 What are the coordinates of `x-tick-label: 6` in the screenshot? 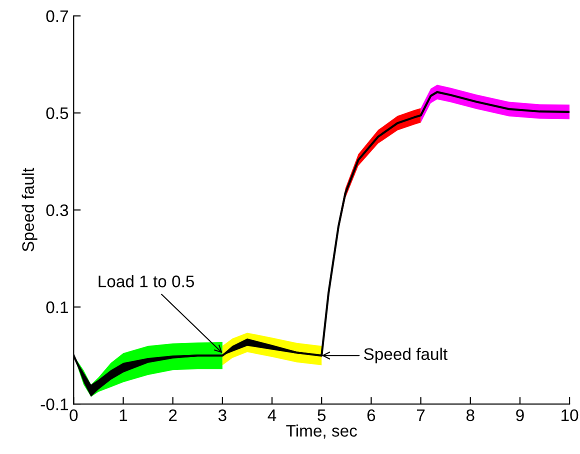 It's located at (371, 415).